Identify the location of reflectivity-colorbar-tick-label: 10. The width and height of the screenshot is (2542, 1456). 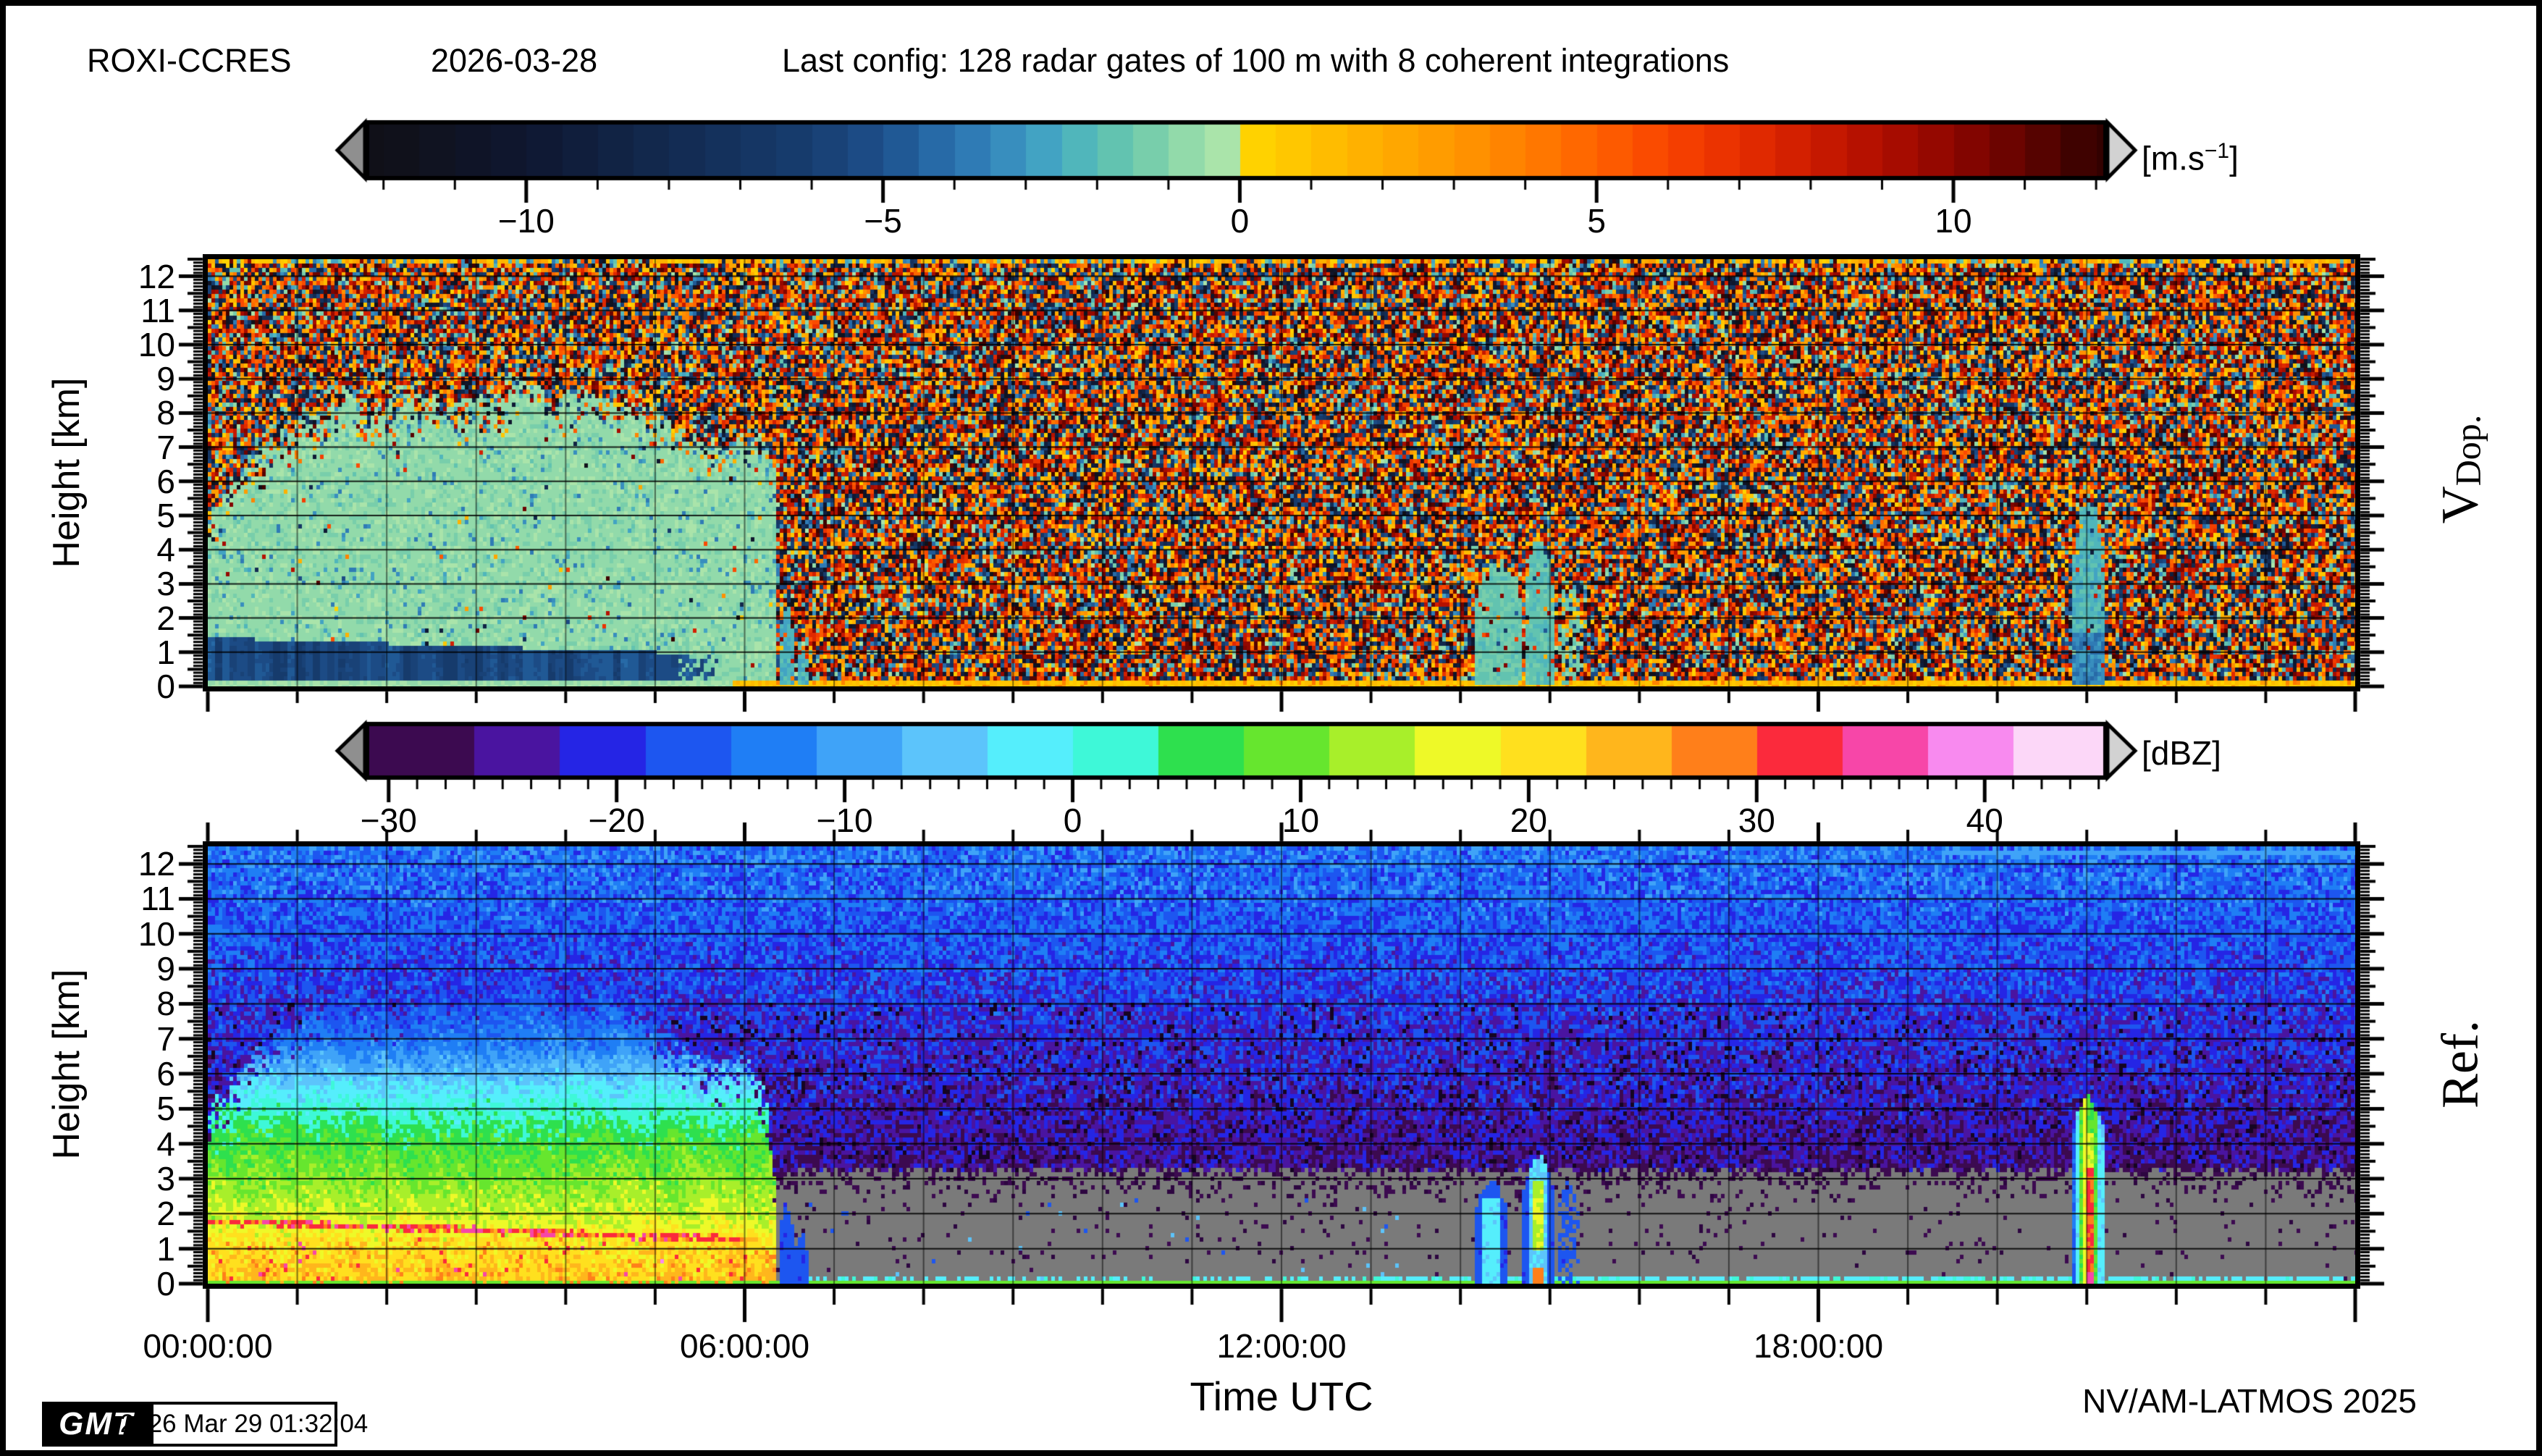
(1300, 820).